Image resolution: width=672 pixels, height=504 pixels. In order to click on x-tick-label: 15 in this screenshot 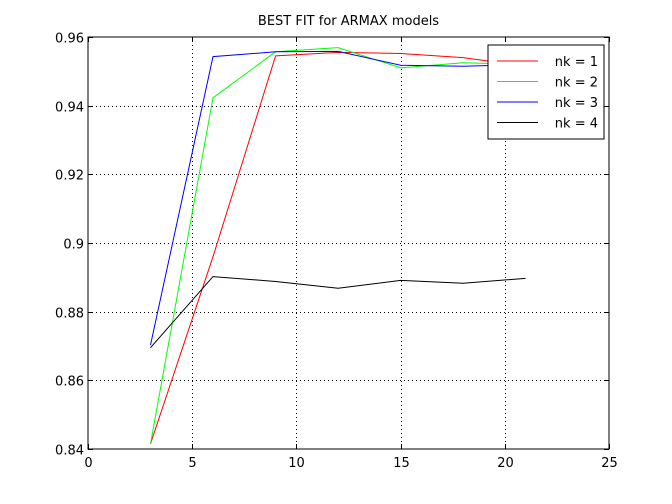, I will do `click(401, 463)`.